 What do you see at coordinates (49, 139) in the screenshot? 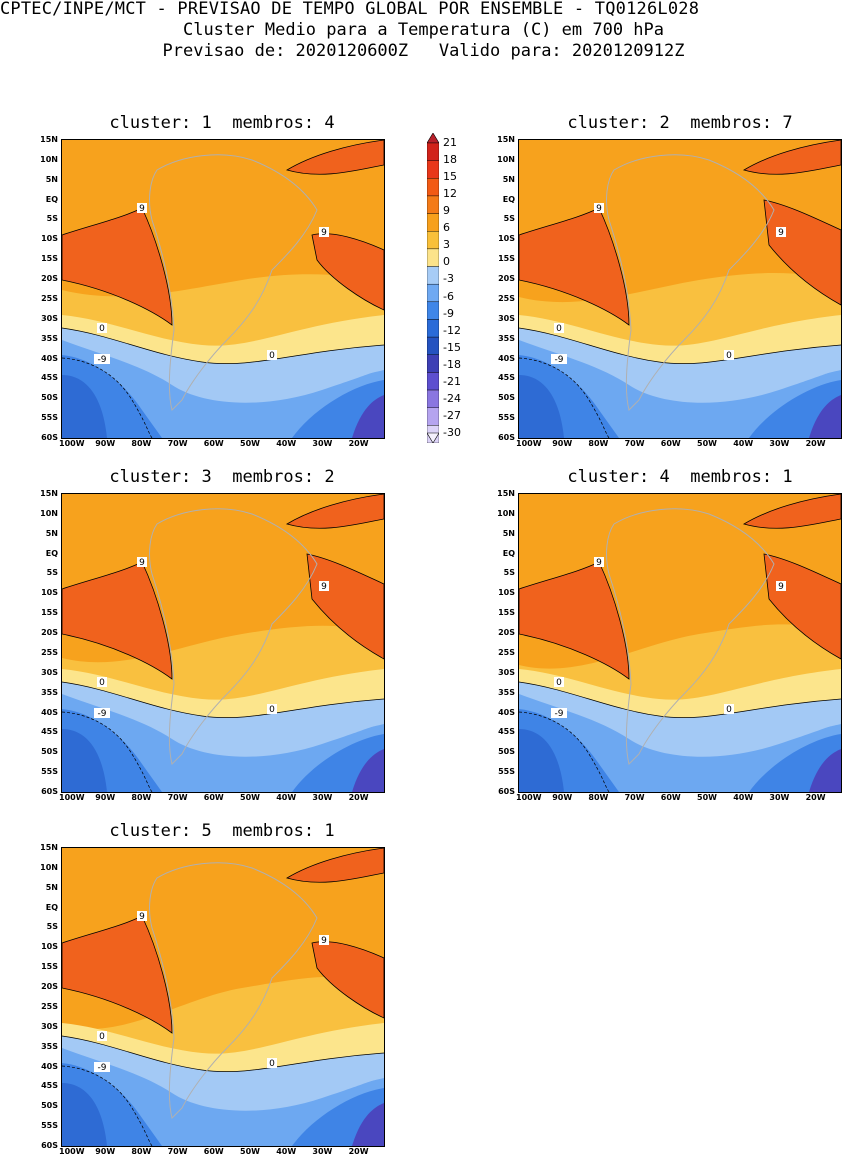
I see `latitude-label: 15N` at bounding box center [49, 139].